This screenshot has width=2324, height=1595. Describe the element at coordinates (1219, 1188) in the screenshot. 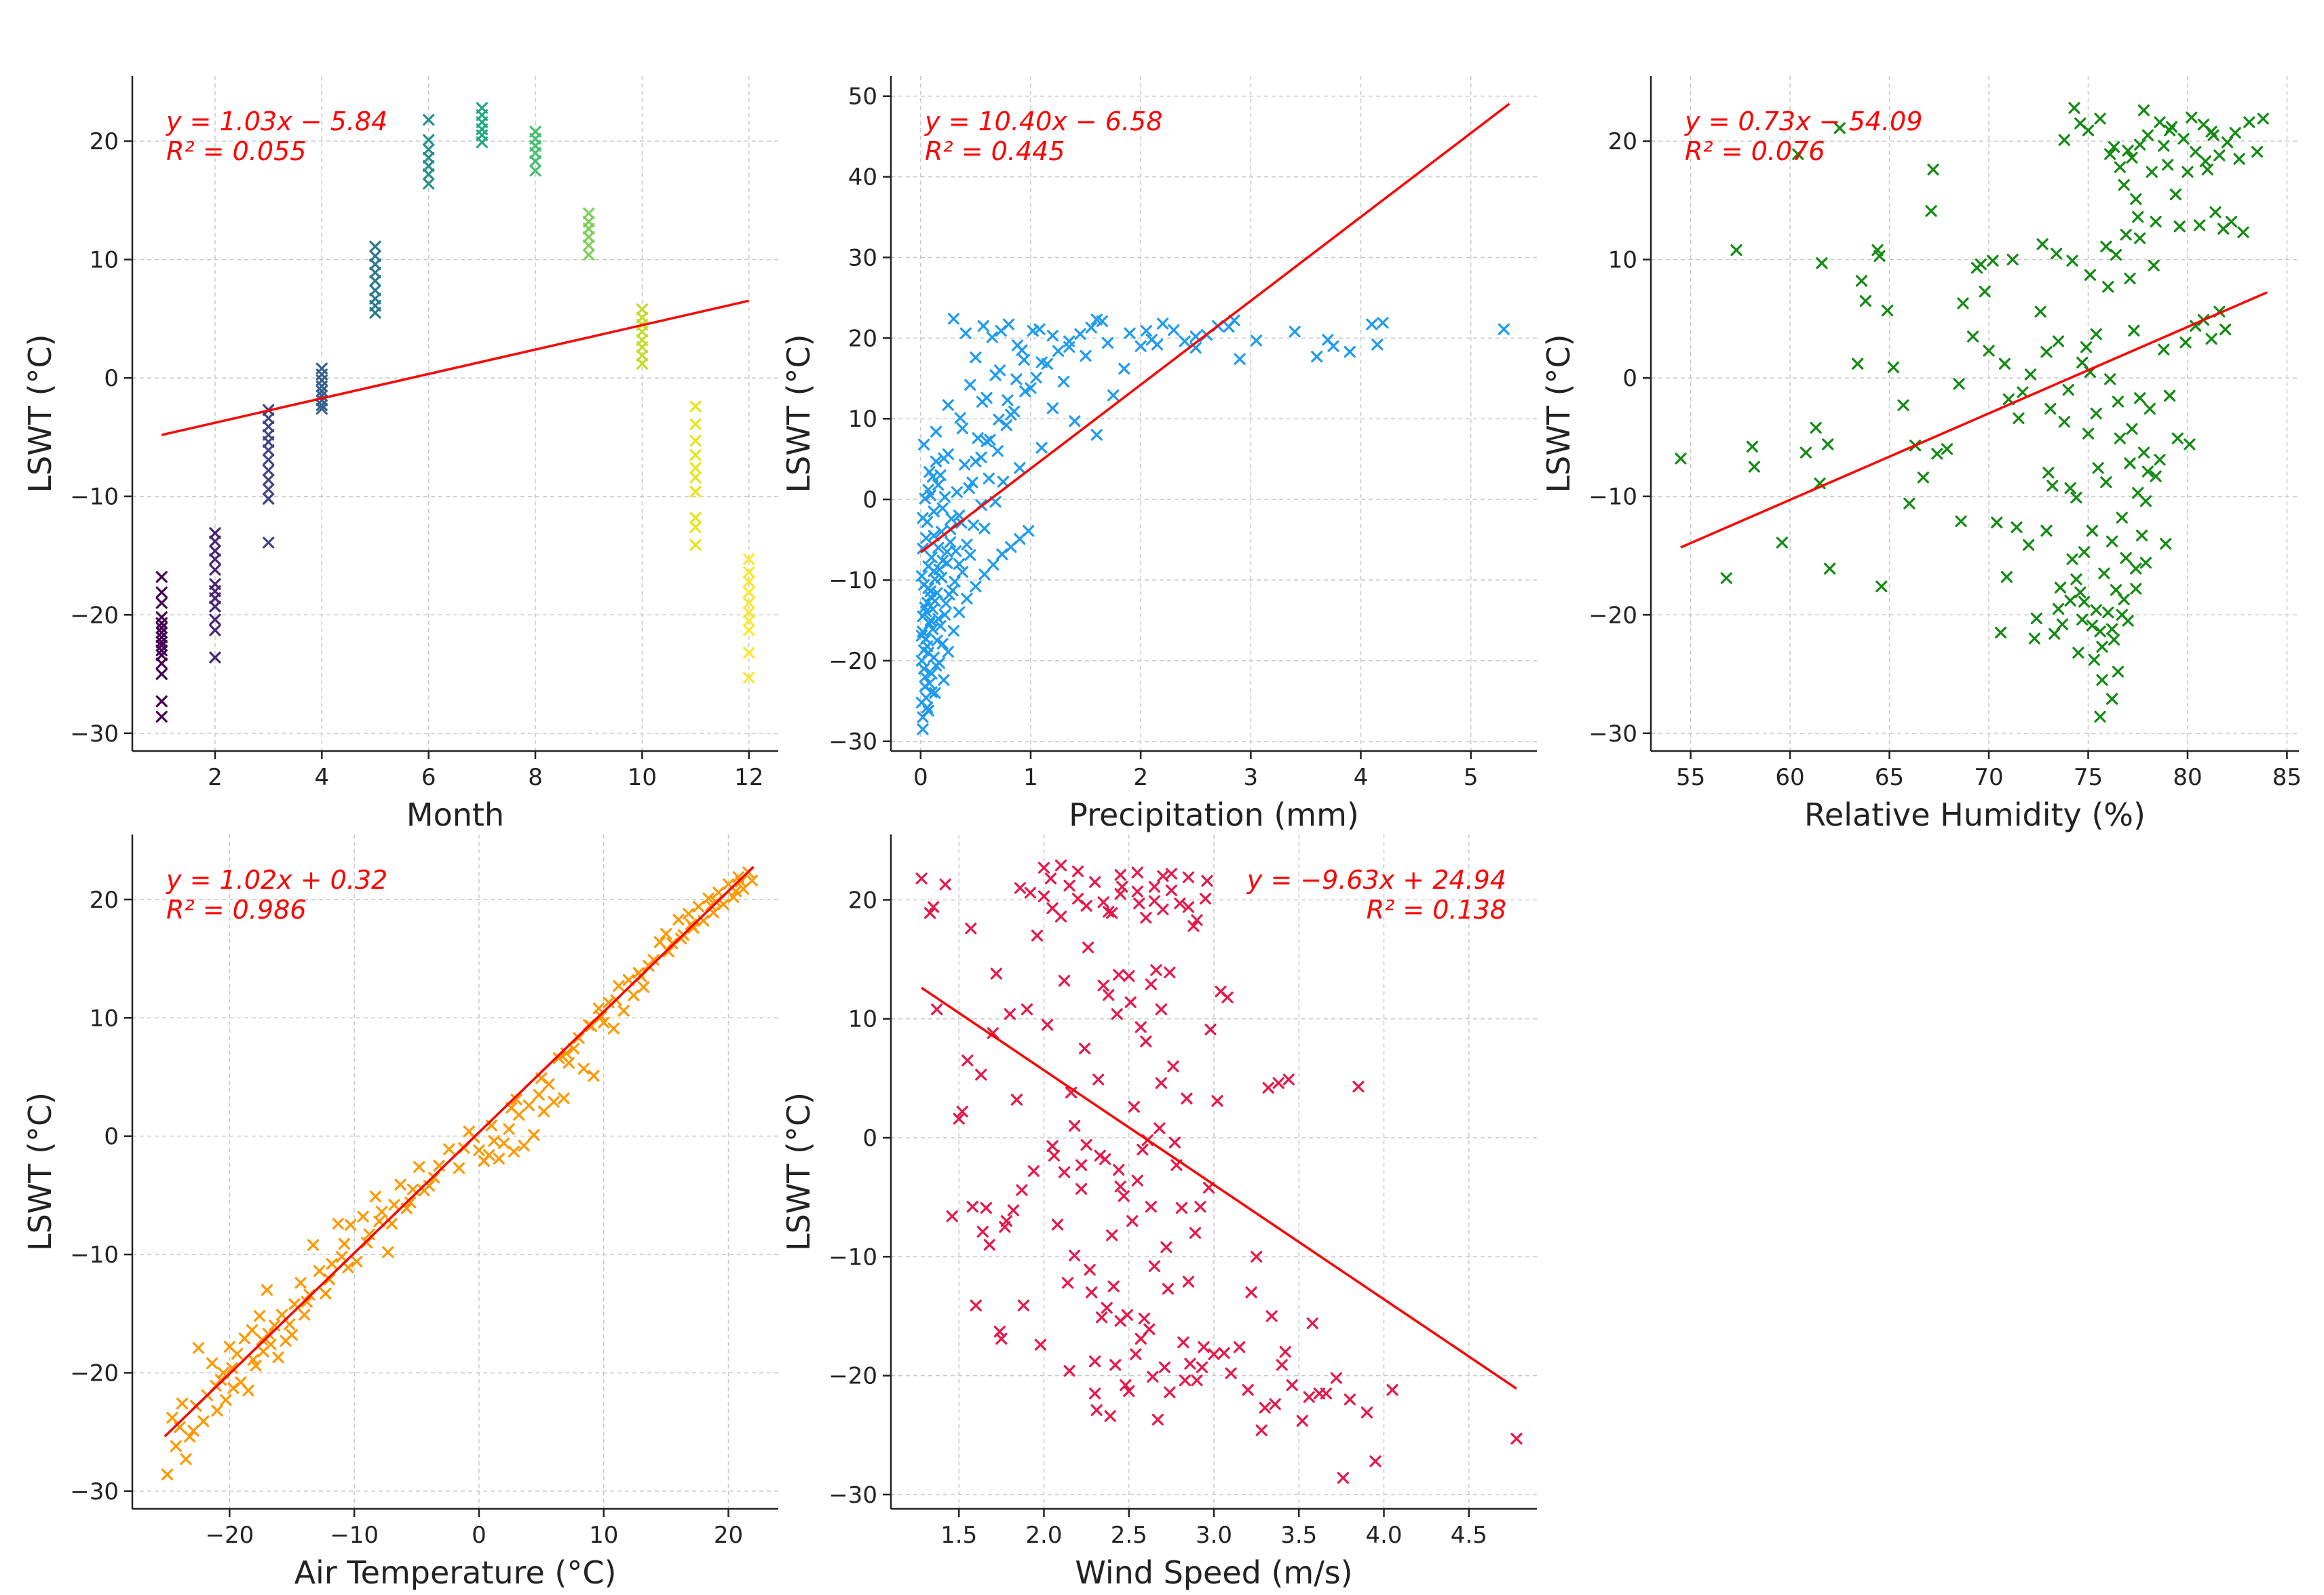

I see `regression-line` at that location.